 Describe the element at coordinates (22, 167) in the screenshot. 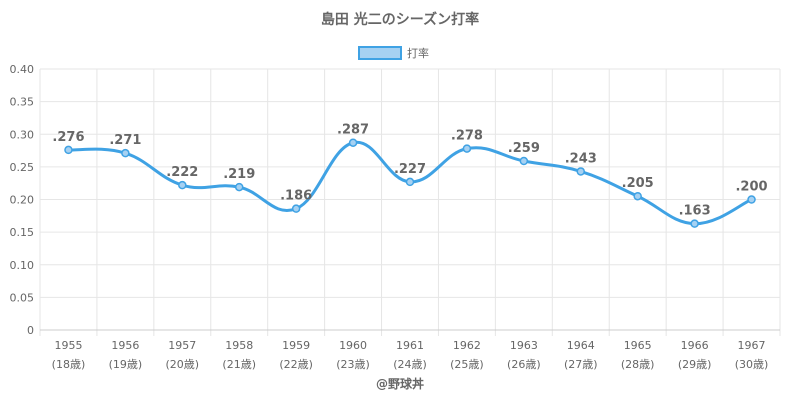

I see `y-tick-label: 0.25` at that location.